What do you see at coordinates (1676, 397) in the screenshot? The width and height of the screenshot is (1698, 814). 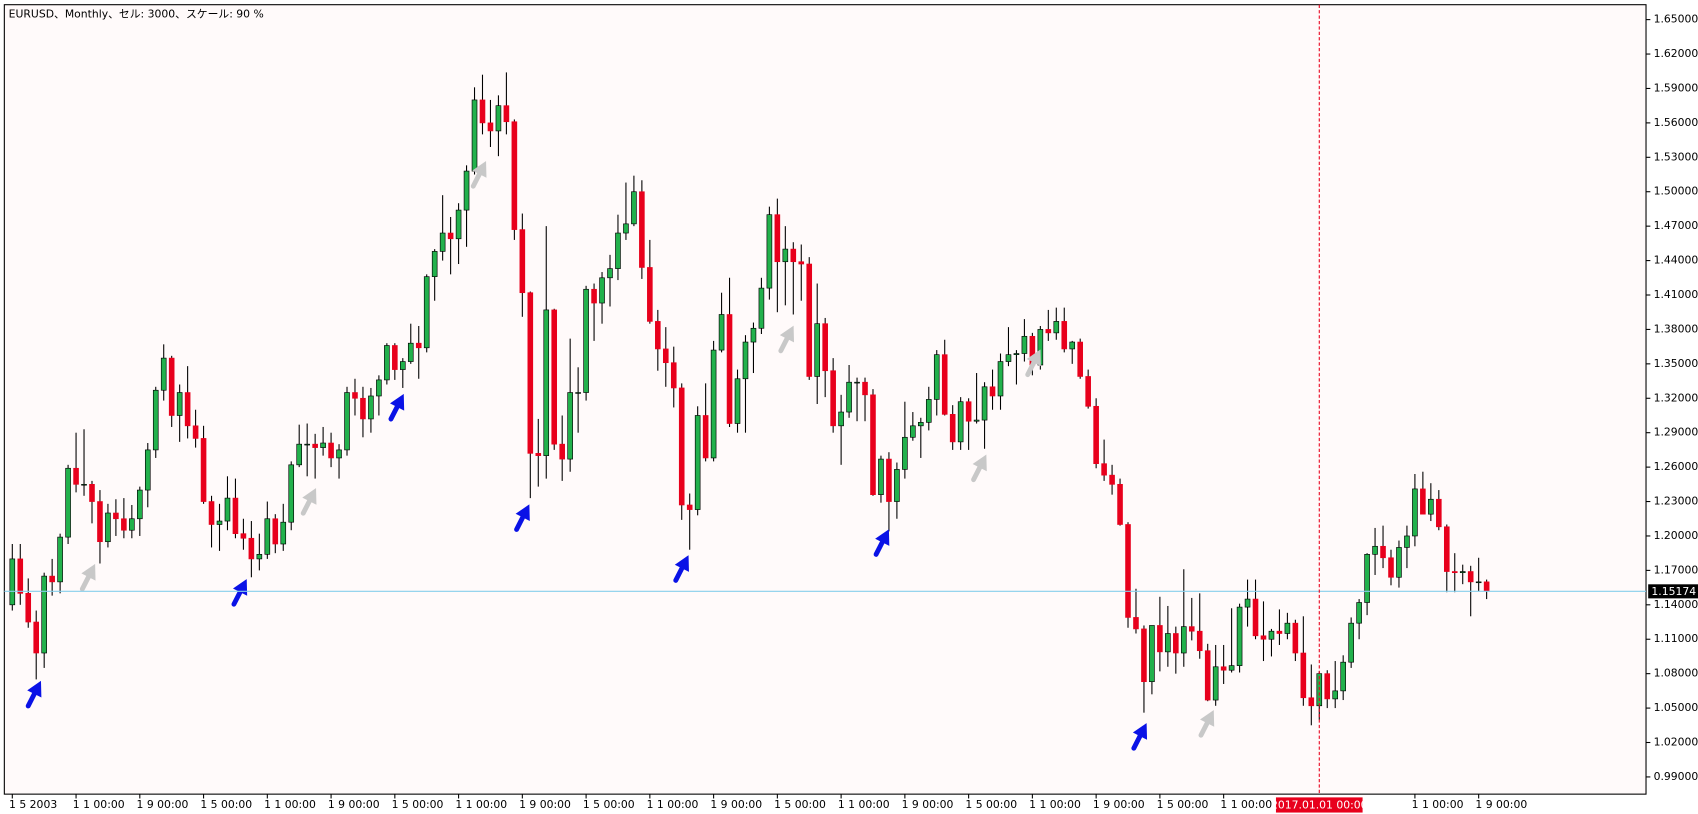 I see `y-tick-label: 1.32000` at bounding box center [1676, 397].